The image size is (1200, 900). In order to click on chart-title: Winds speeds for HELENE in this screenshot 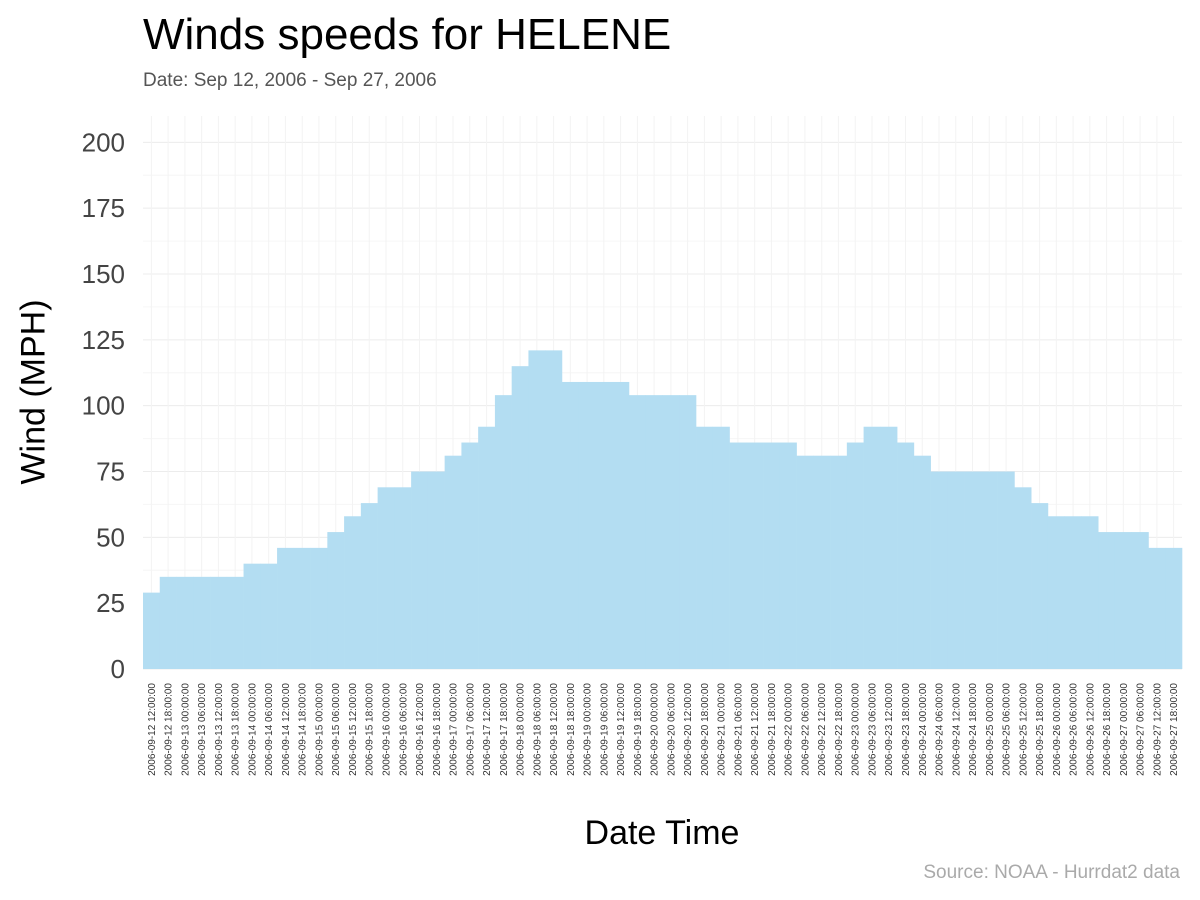, I will do `click(407, 34)`.